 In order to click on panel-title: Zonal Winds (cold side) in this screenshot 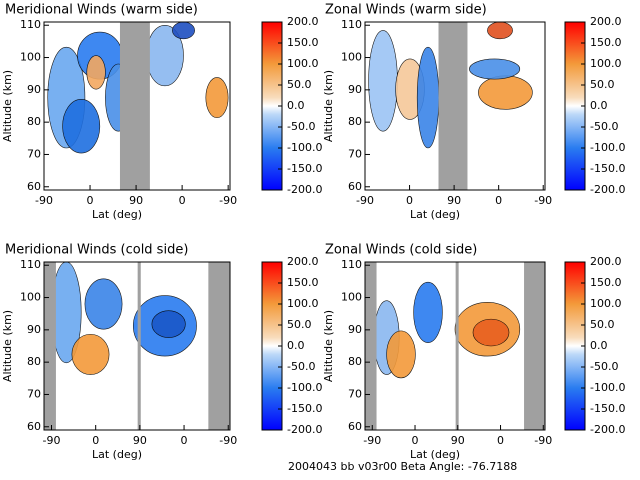, I will do `click(401, 250)`.